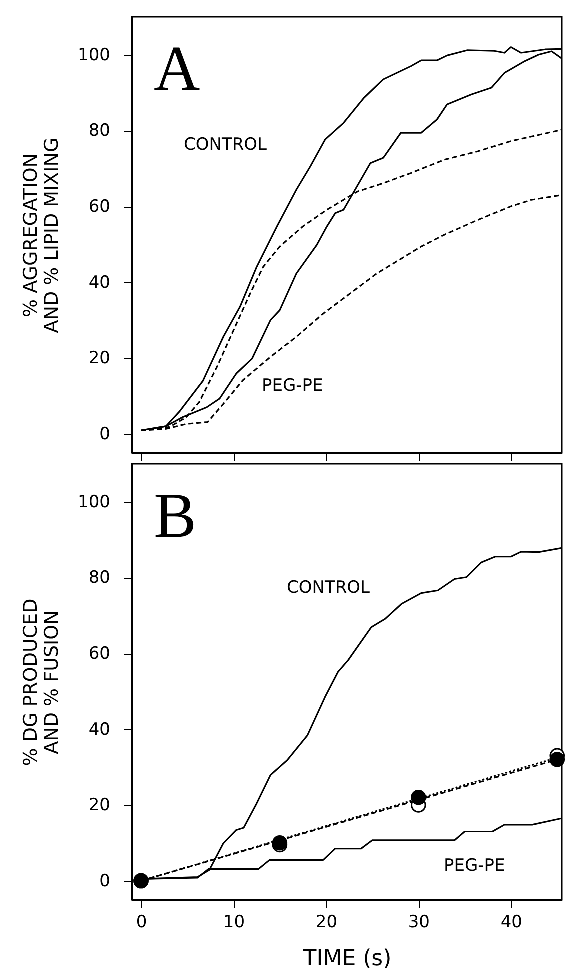  I want to click on x-axis-title: TIME (s), so click(347, 959).